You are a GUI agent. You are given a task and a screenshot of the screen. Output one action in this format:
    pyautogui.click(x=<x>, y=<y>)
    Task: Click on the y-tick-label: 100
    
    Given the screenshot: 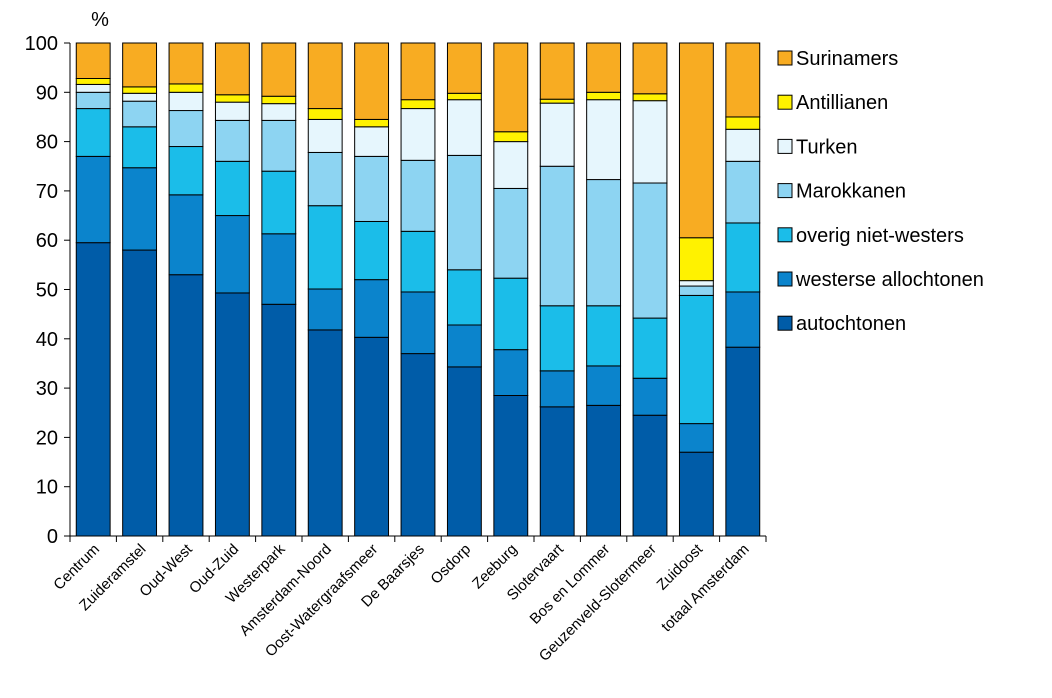 What is the action you would take?
    pyautogui.click(x=41, y=44)
    